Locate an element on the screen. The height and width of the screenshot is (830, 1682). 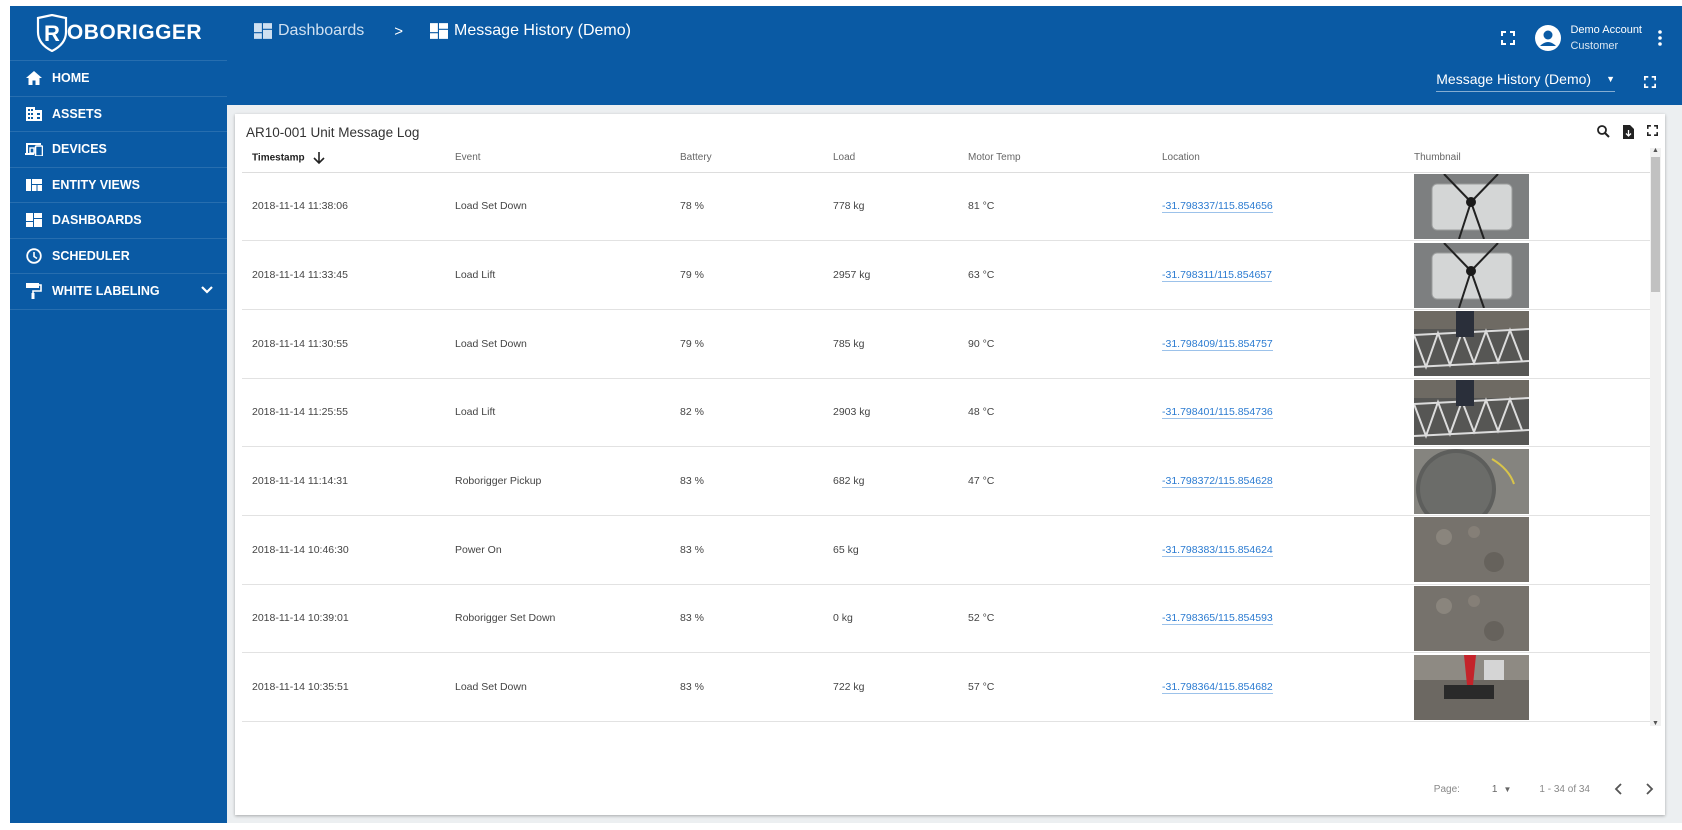
sidebar-item-assets: ASSETS is located at coordinates (118, 114).